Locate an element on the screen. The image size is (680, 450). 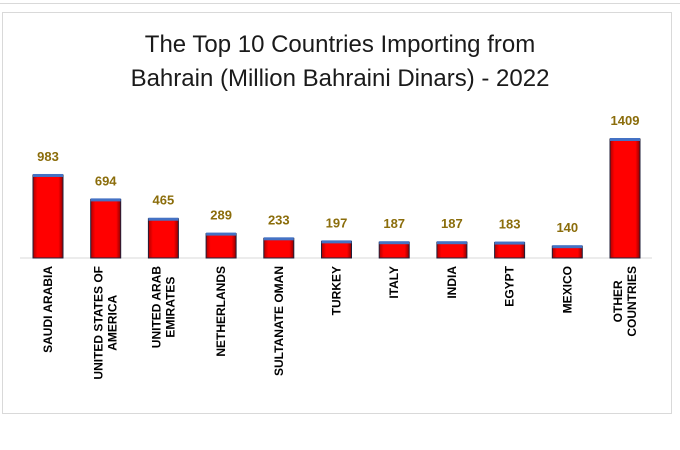
category-tick-label: UNITED ARAB is located at coordinates (156, 307).